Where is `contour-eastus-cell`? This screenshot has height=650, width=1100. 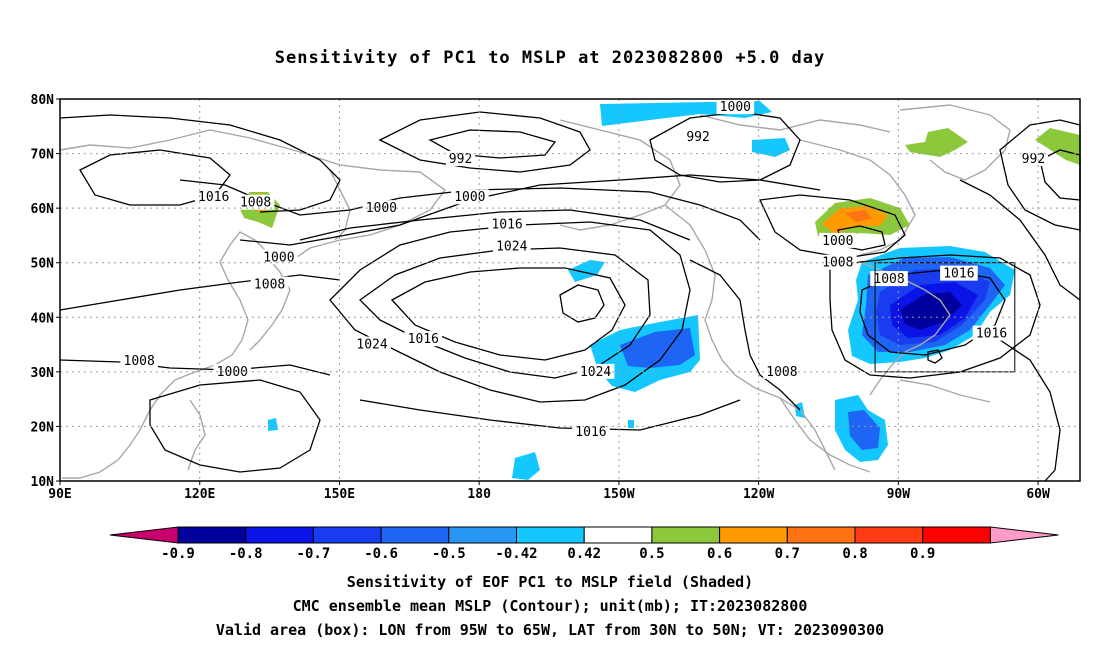
contour-eastus-cell is located at coordinates (935, 356).